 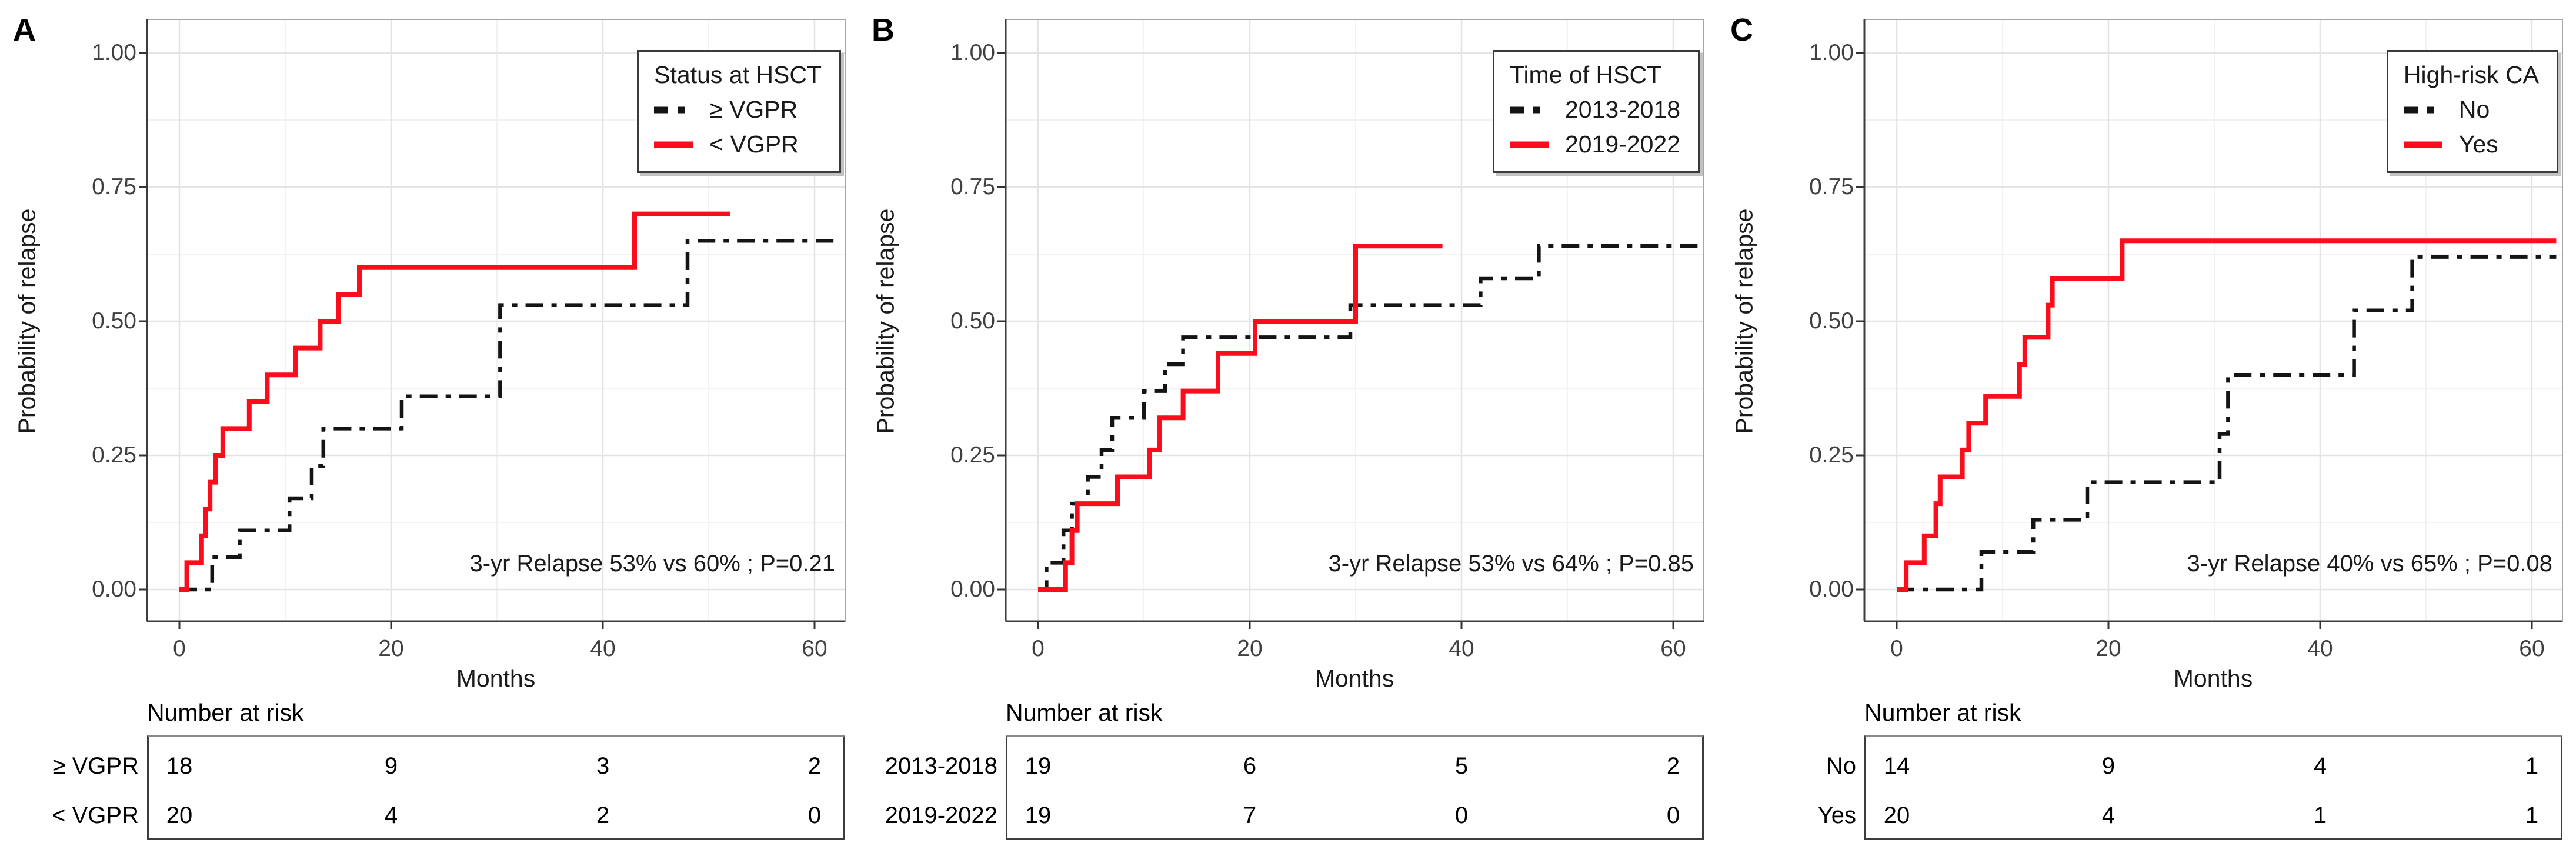 What do you see at coordinates (1585, 74) in the screenshot?
I see `legend-title: Time of HSCT` at bounding box center [1585, 74].